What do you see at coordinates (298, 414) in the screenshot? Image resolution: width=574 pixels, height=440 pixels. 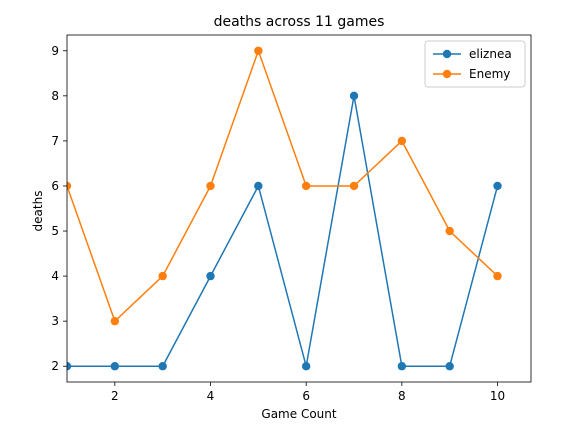 I see `x-axis-label: Game Count` at bounding box center [298, 414].